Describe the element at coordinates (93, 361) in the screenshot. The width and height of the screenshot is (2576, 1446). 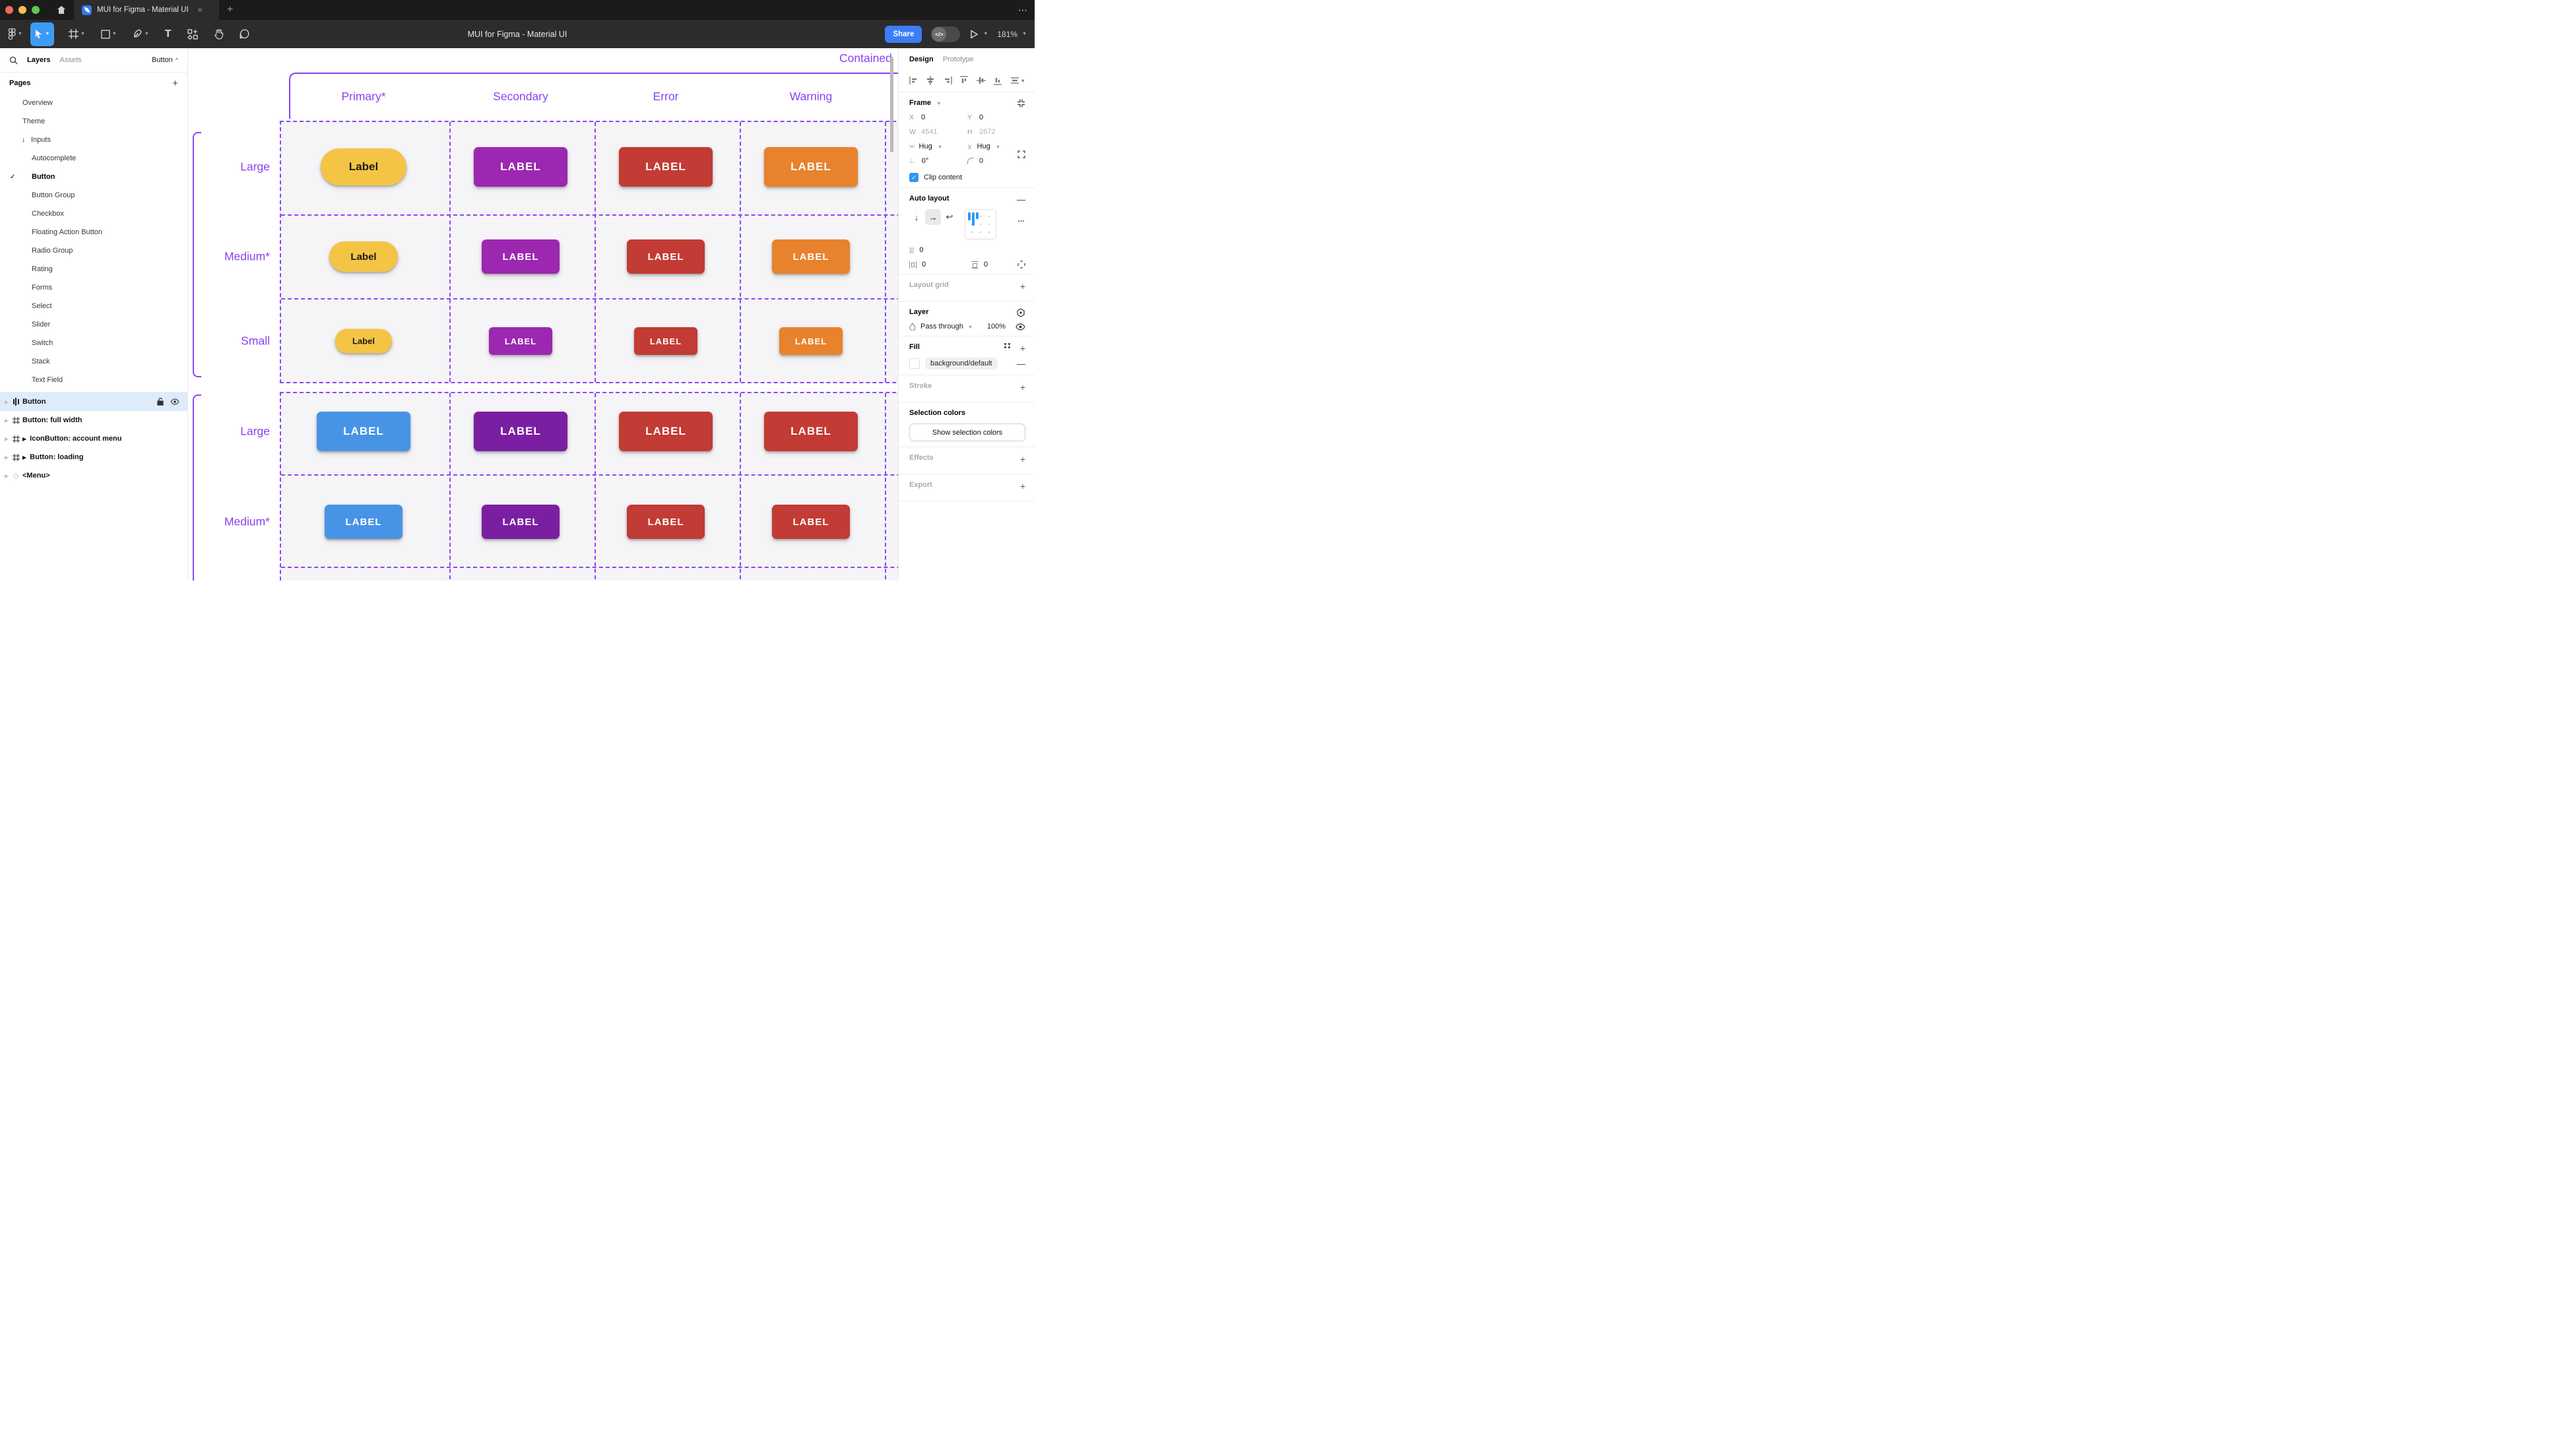
I see `page-item-stack: Stack` at that location.